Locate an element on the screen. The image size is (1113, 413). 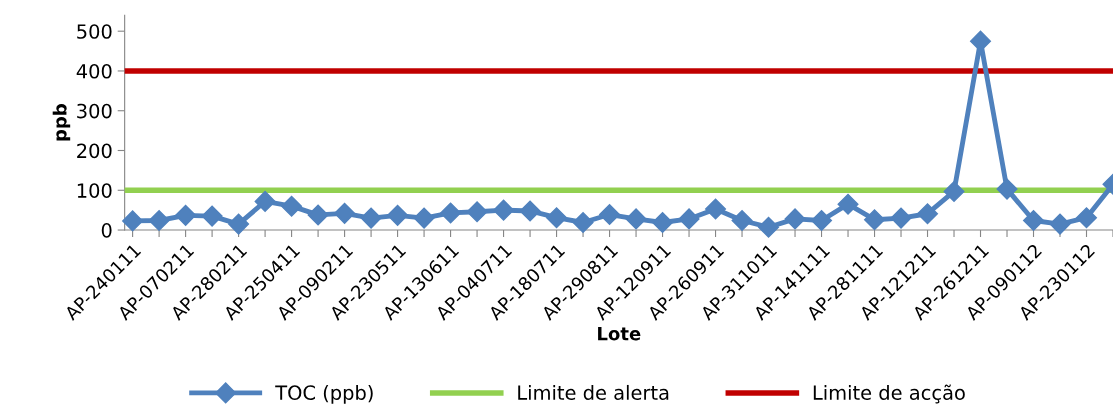
y-tick-label: 200 is located at coordinates (94, 151).